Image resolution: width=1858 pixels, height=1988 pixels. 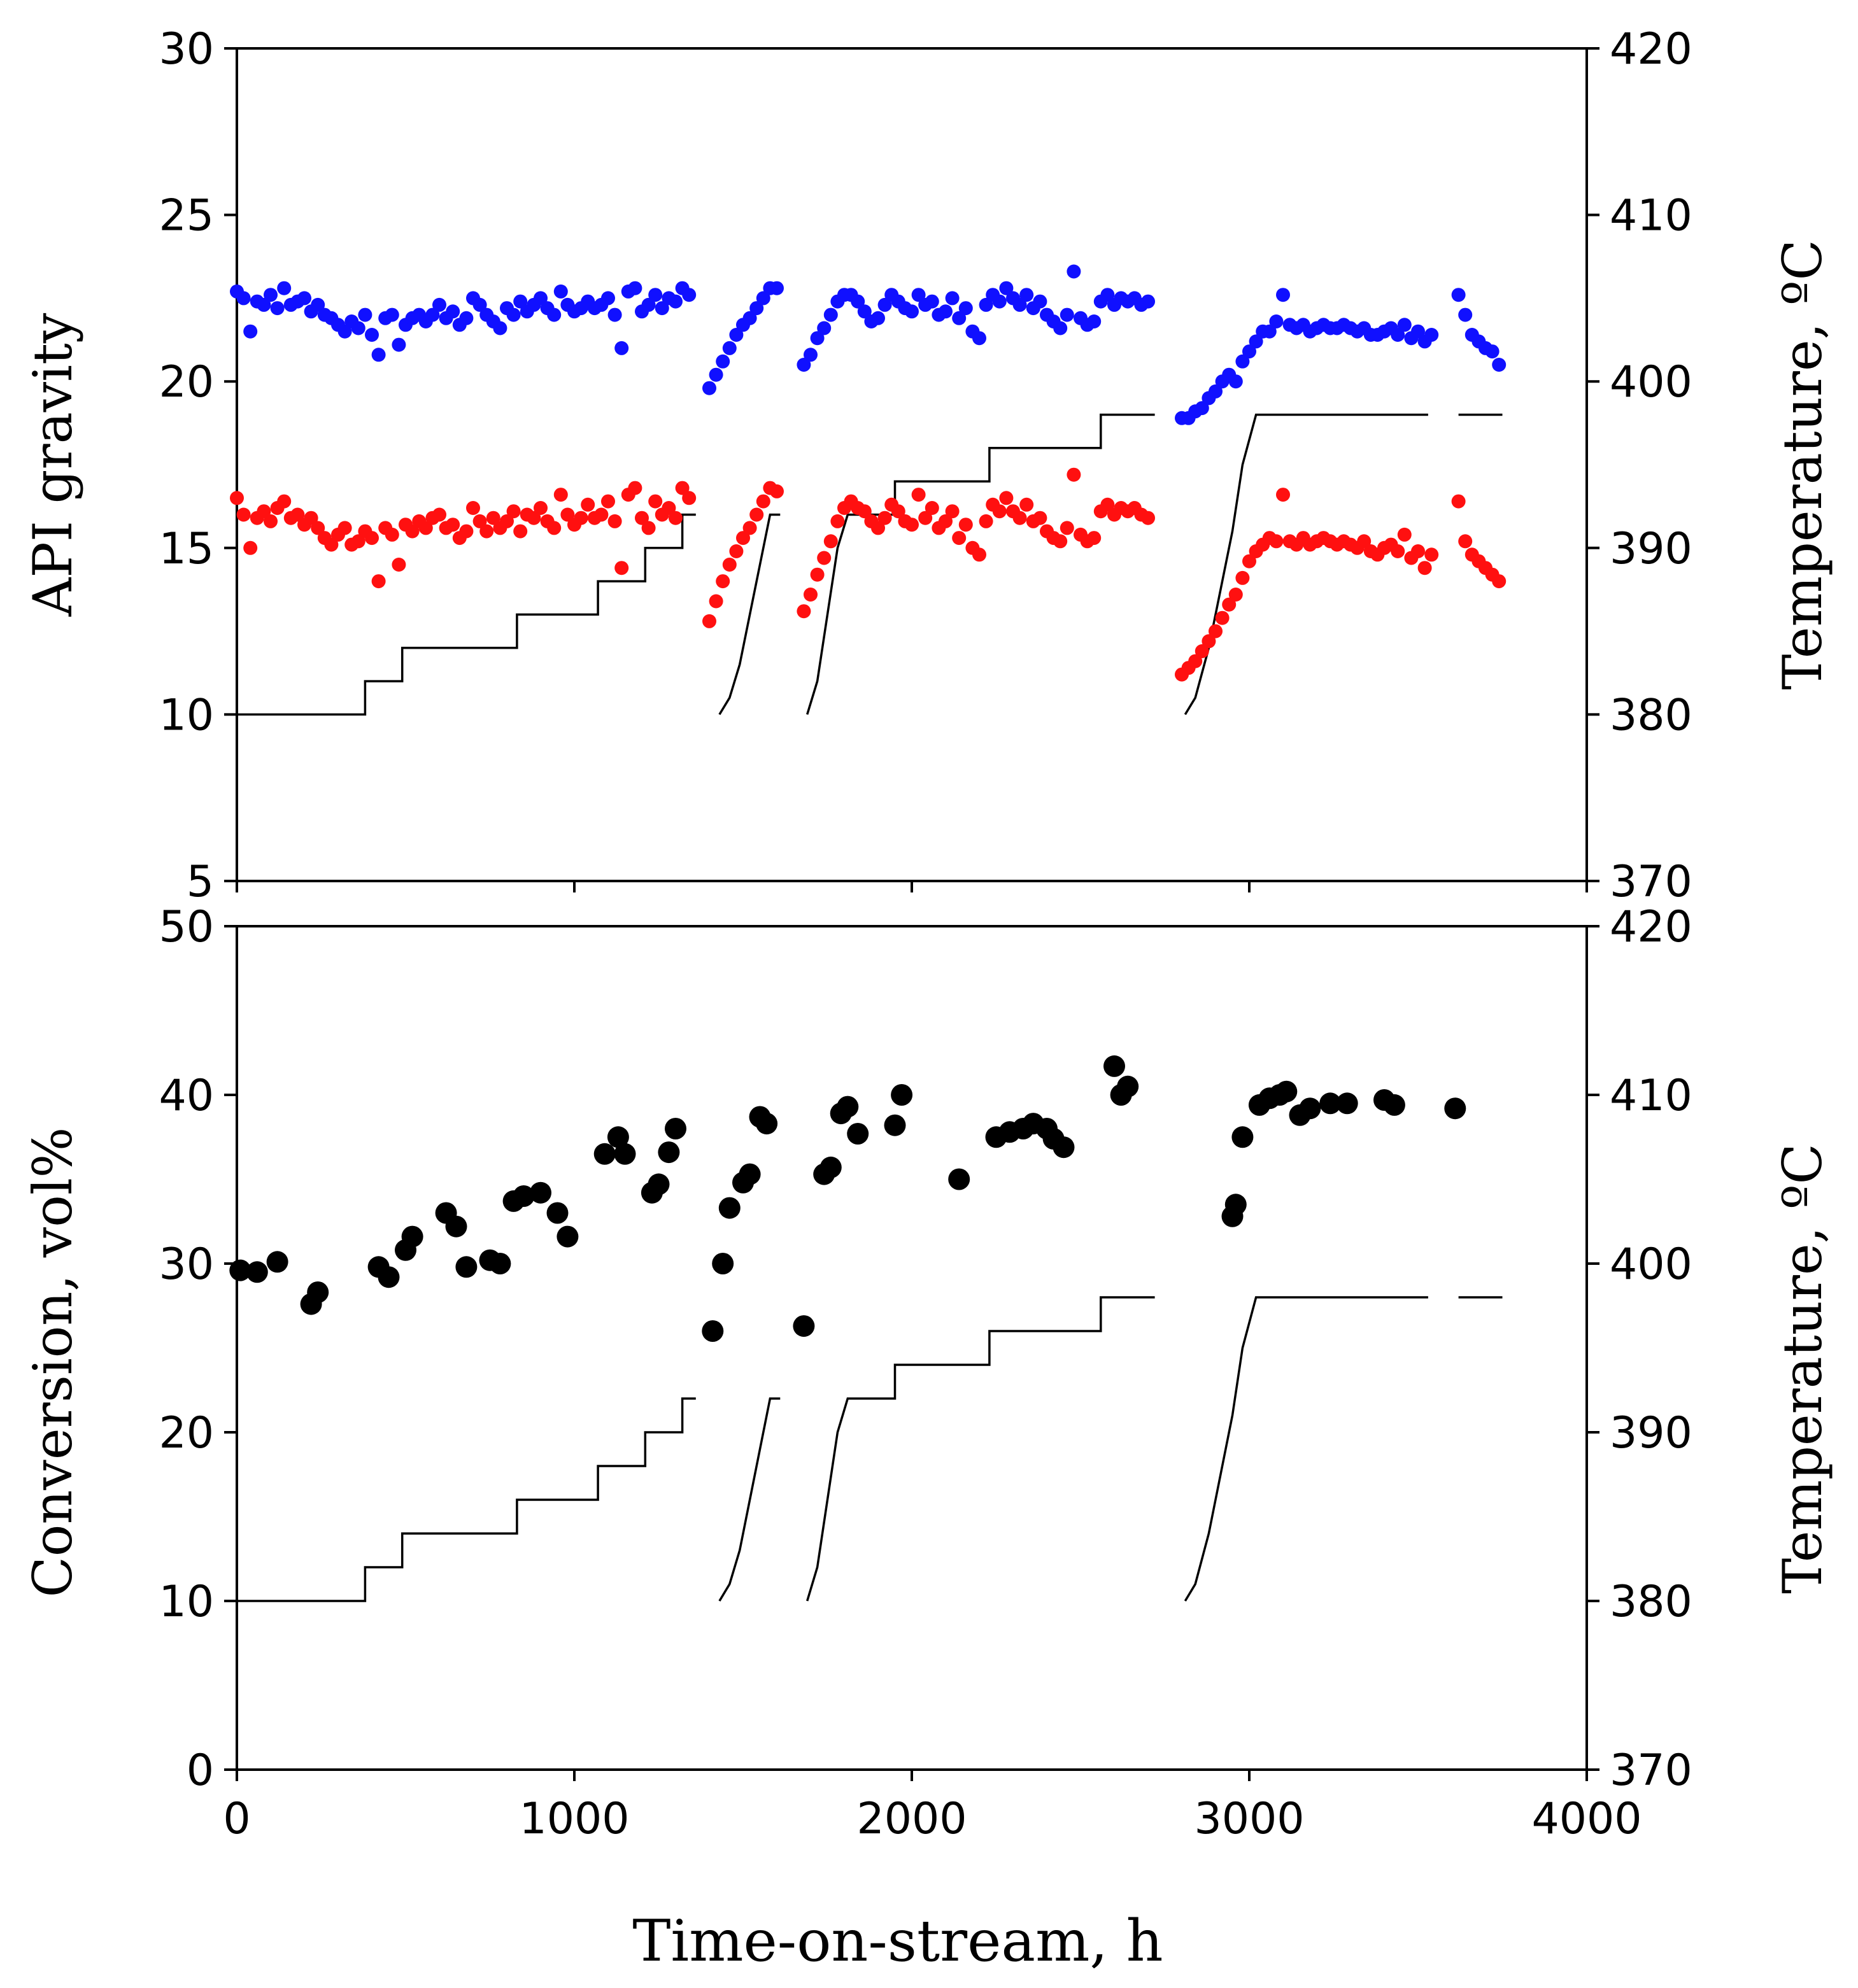 What do you see at coordinates (1249, 1819) in the screenshot?
I see `x-tick-label: 3000` at bounding box center [1249, 1819].